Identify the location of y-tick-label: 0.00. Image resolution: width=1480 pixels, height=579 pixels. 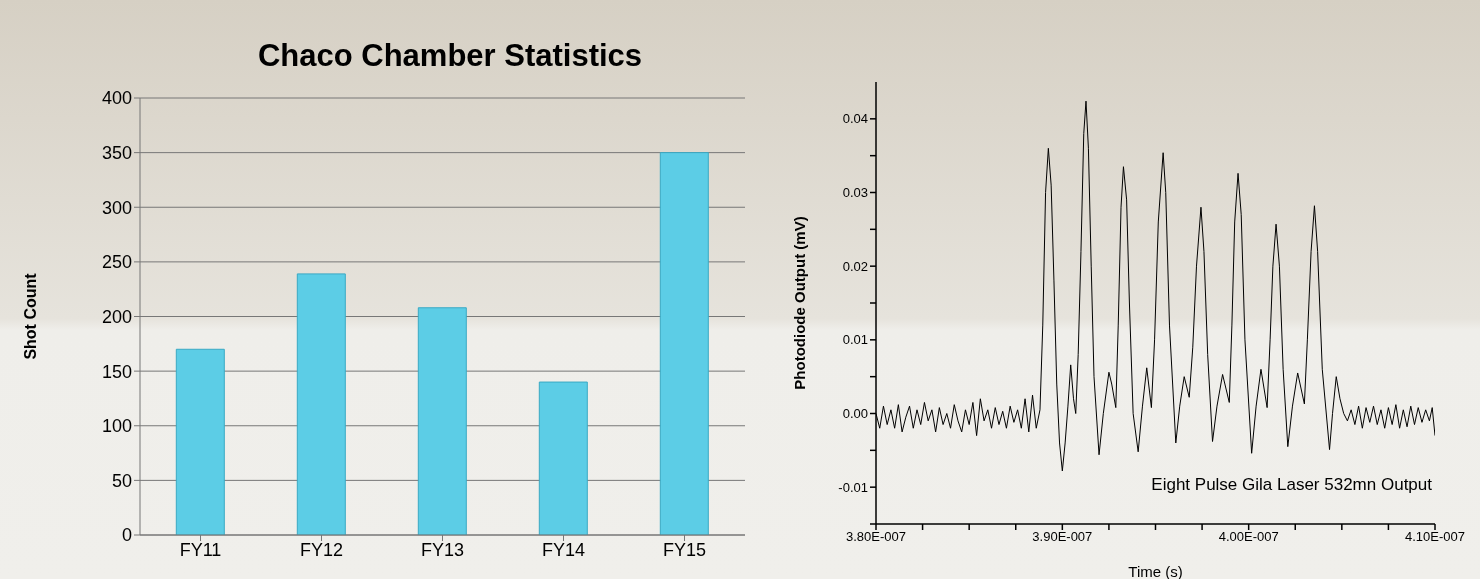
(855, 414).